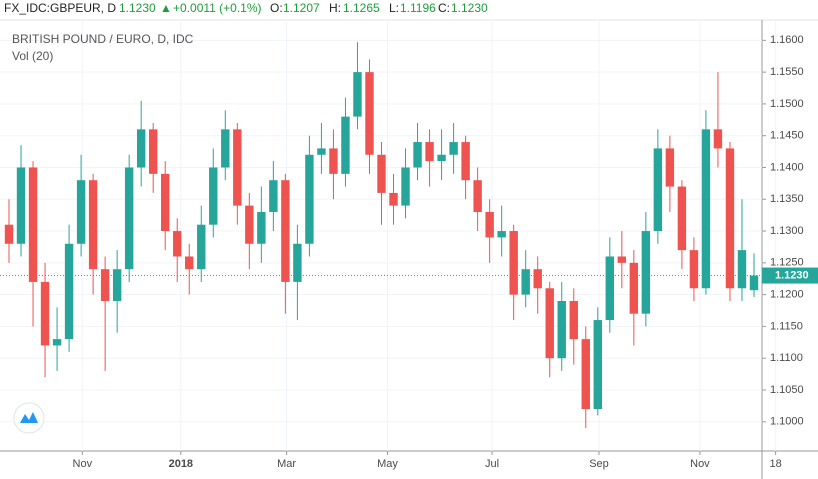  What do you see at coordinates (181, 464) in the screenshot?
I see `x-tick-label: 2018` at bounding box center [181, 464].